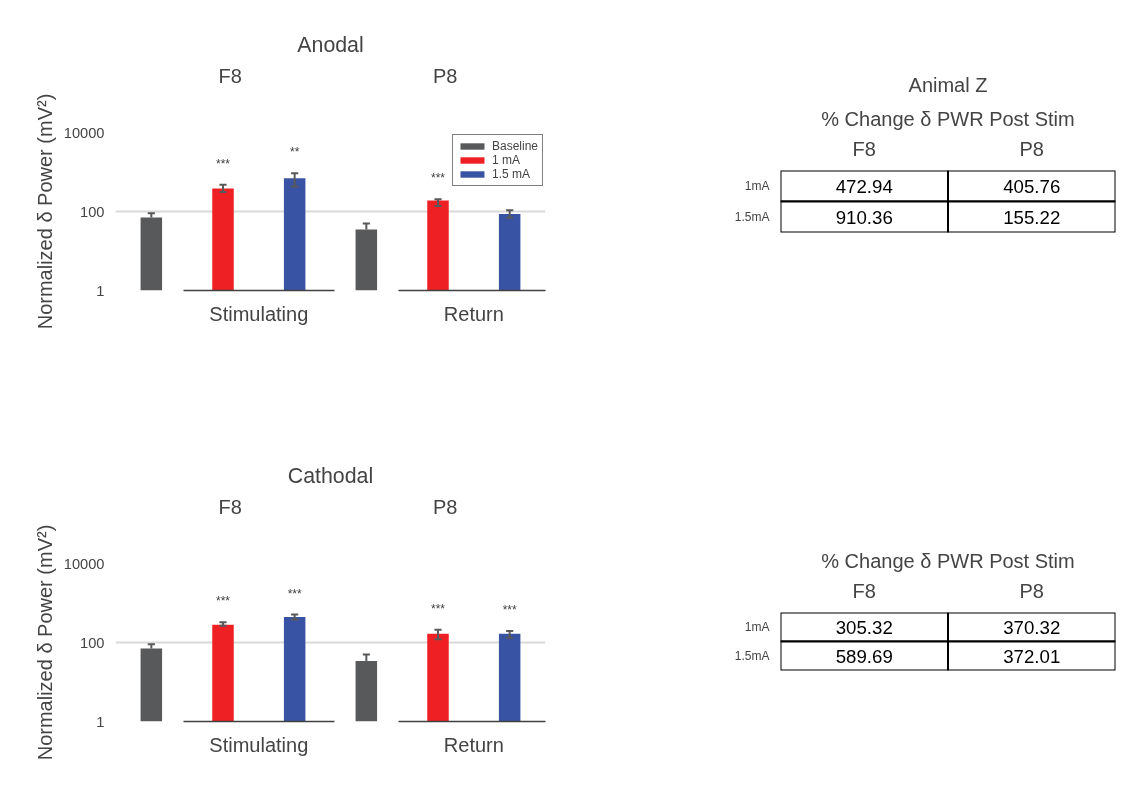 The image size is (1142, 793). What do you see at coordinates (1032, 186) in the screenshot?
I see `data-label: 405.76` at bounding box center [1032, 186].